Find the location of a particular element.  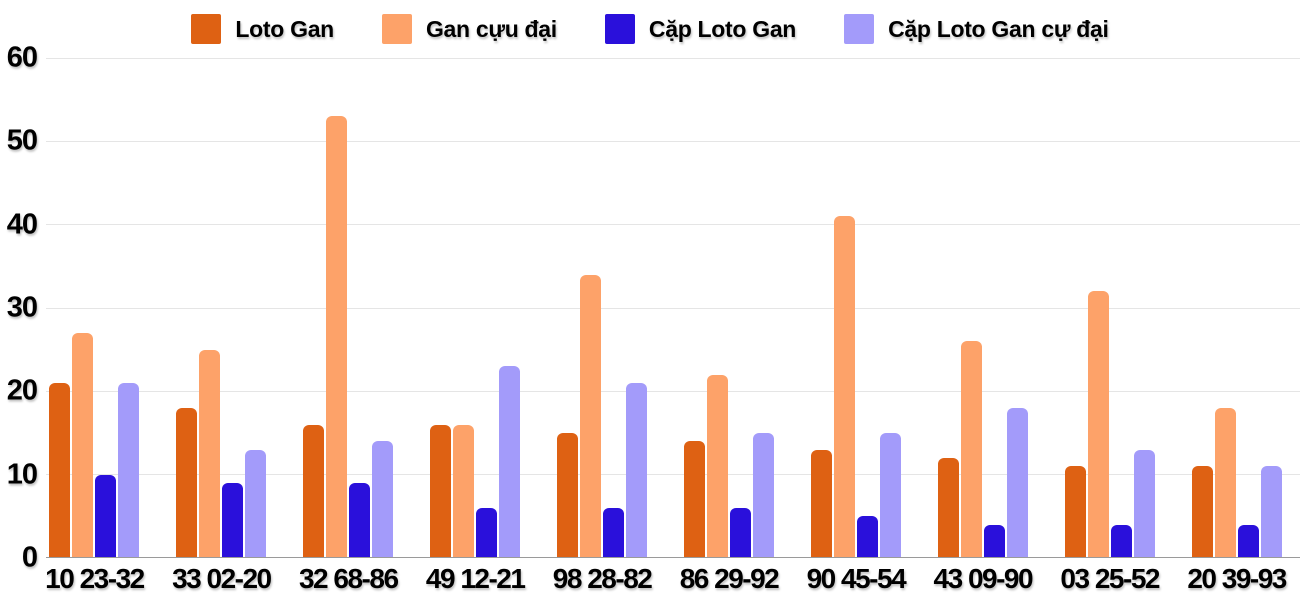

legend-item-series-0: Loto Gan is located at coordinates (262, 29).